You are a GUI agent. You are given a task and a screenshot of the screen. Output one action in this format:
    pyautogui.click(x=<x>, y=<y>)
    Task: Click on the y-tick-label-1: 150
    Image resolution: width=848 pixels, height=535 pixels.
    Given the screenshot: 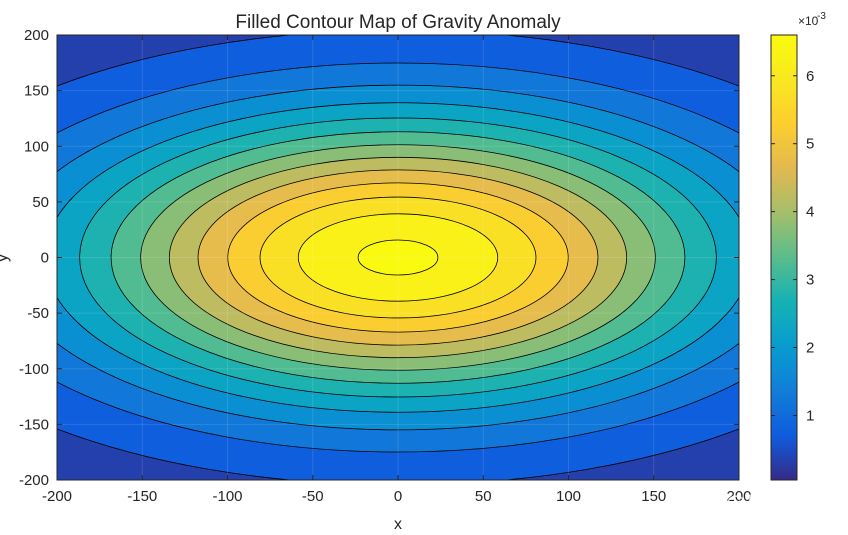 What is the action you would take?
    pyautogui.click(x=36, y=91)
    